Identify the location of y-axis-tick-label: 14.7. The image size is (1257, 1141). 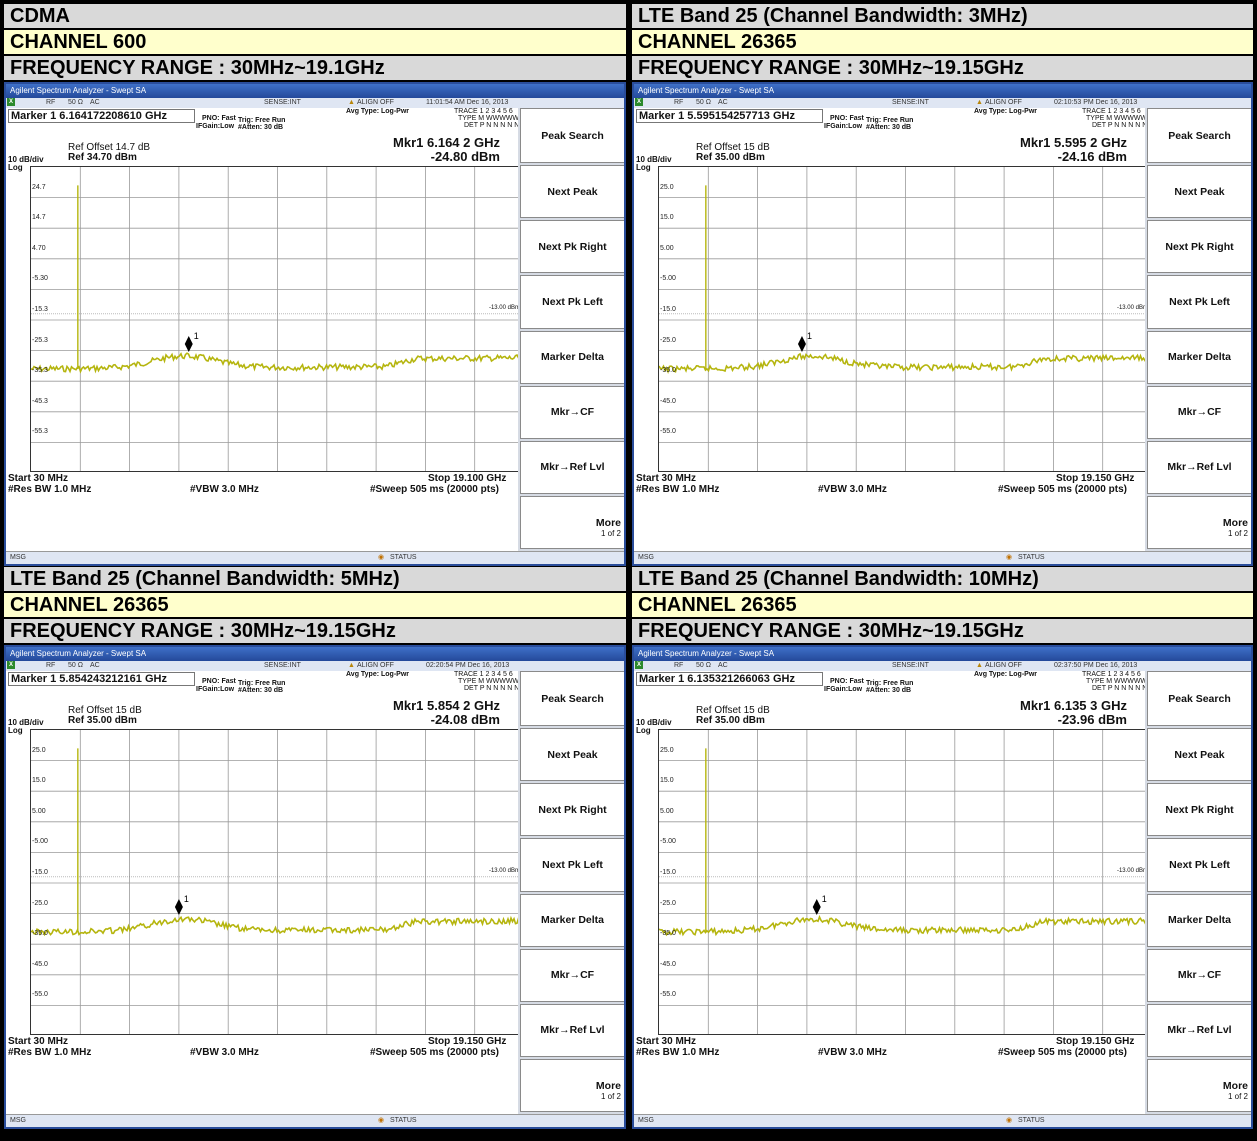
(39, 218).